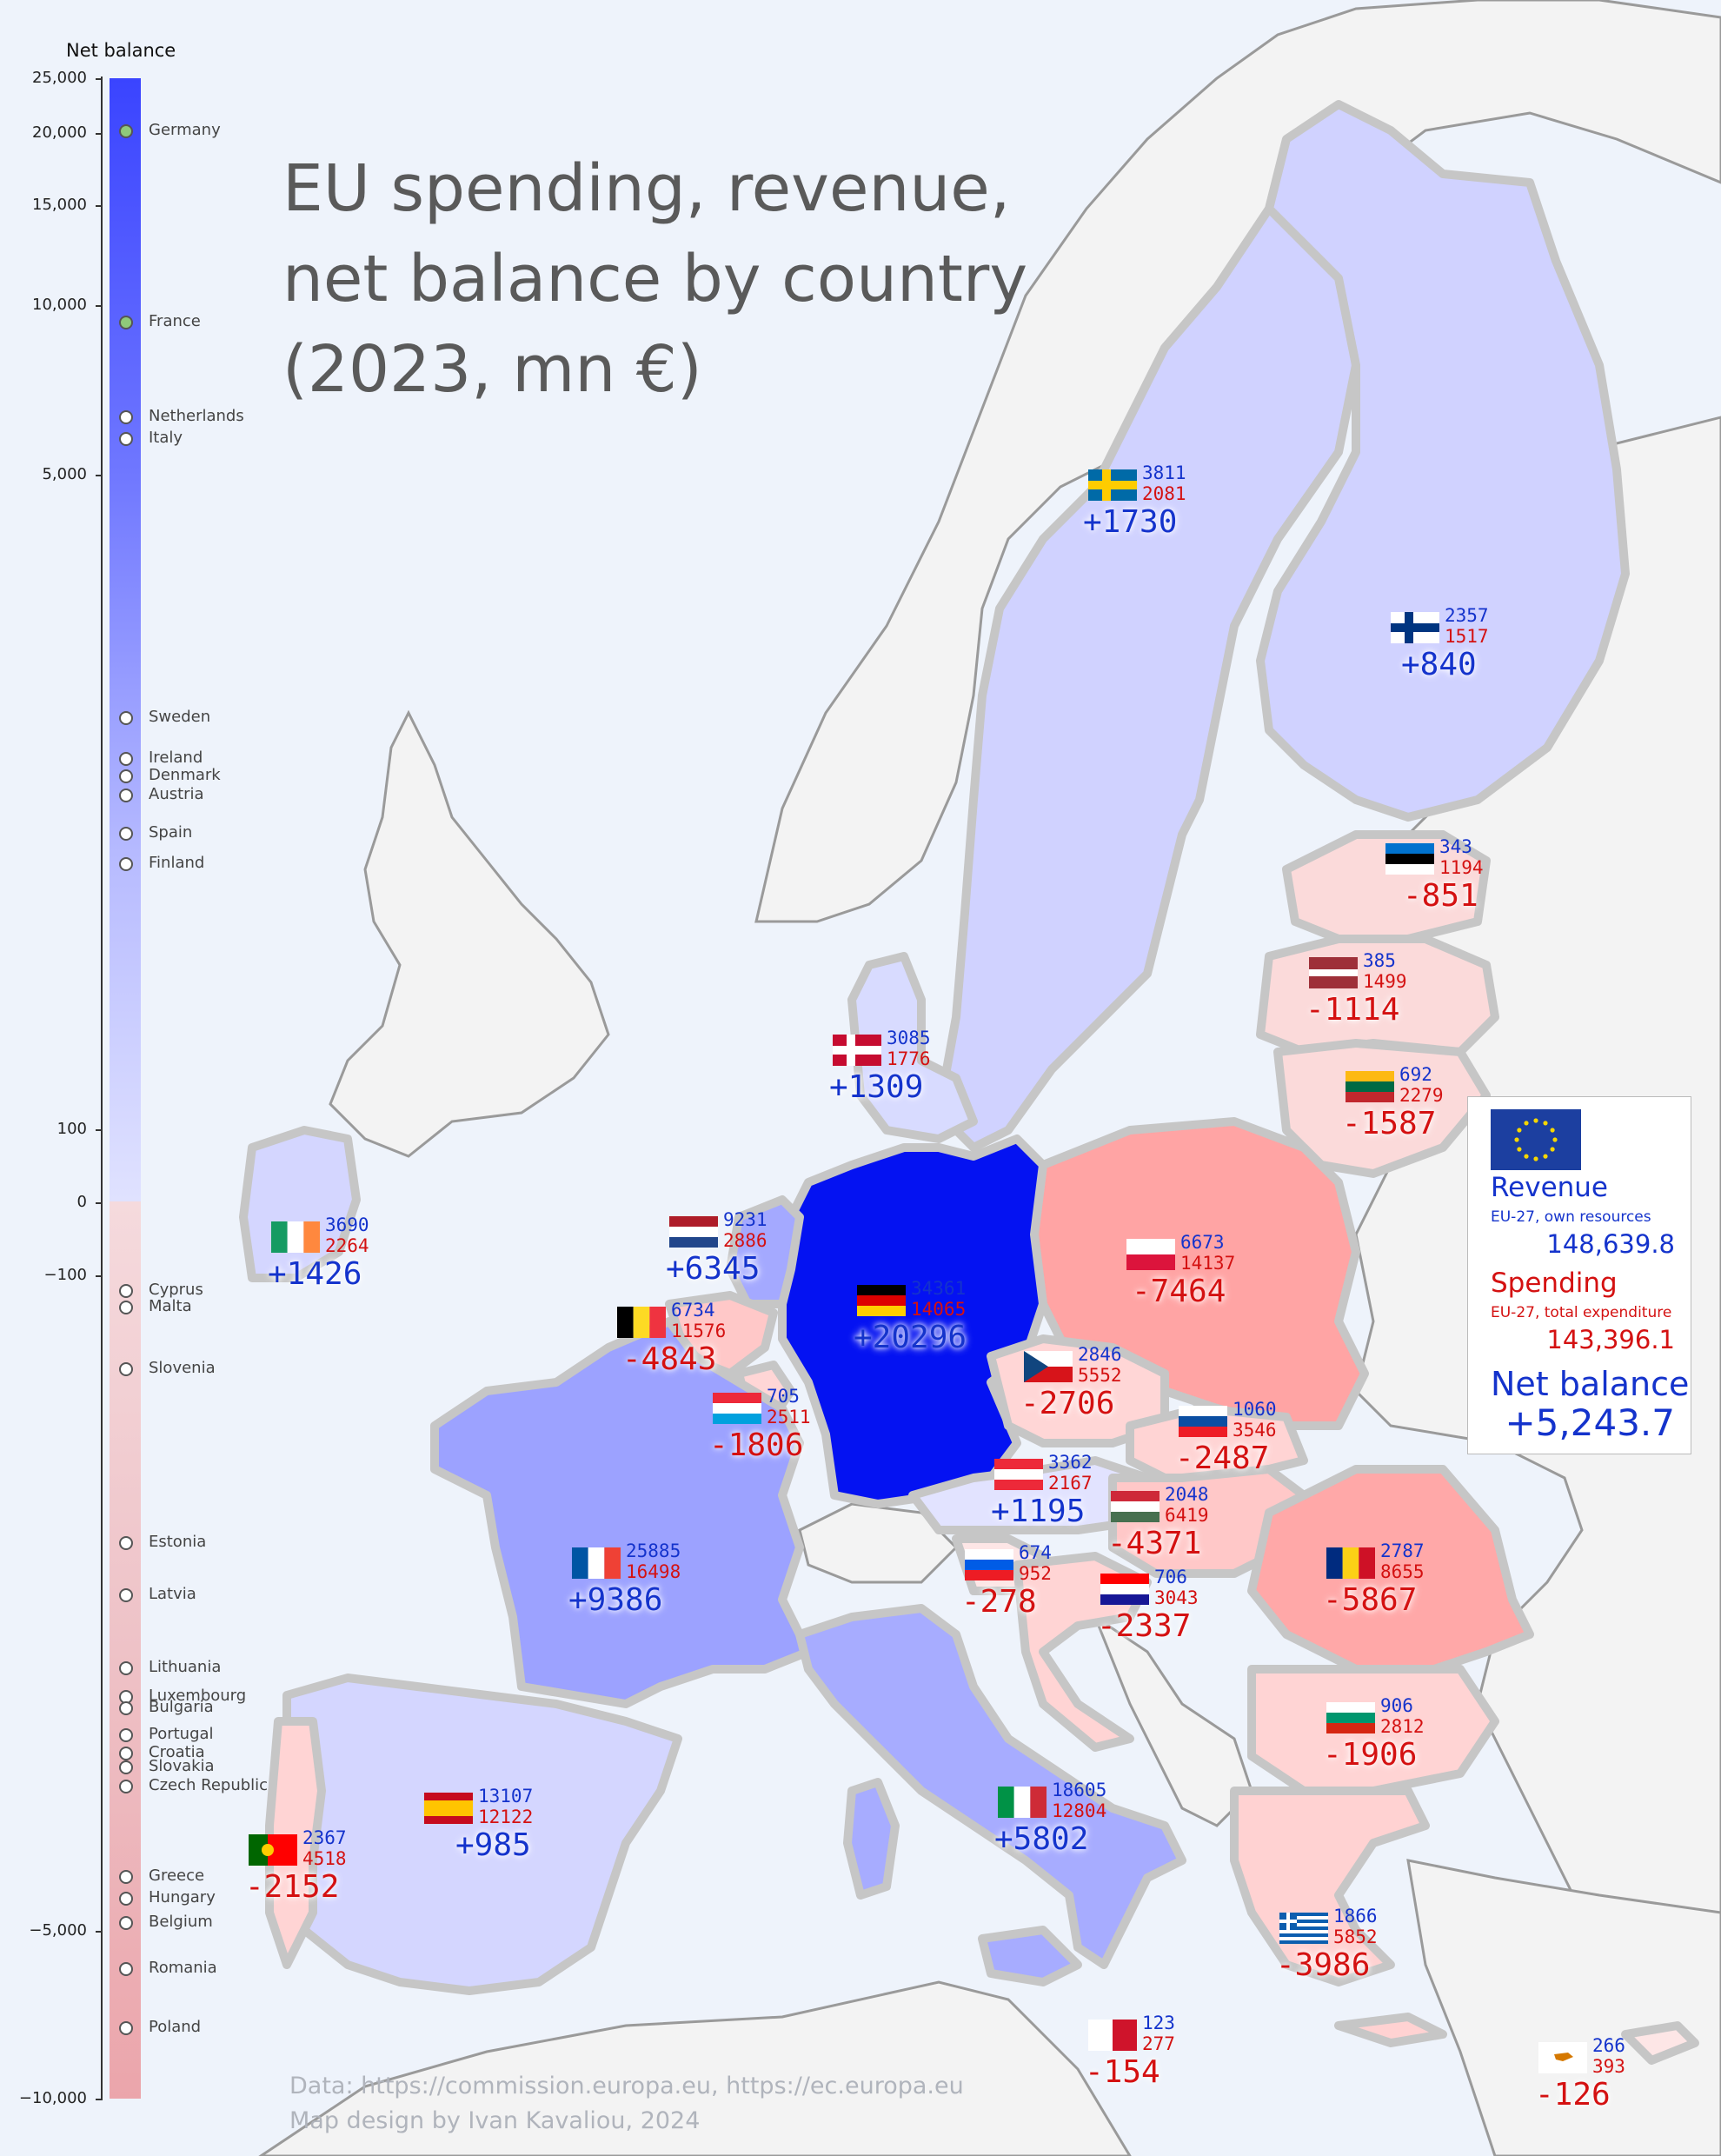 This screenshot has height=2156, width=1721. What do you see at coordinates (292, 1887) in the screenshot?
I see `net-balance-value: -2152` at bounding box center [292, 1887].